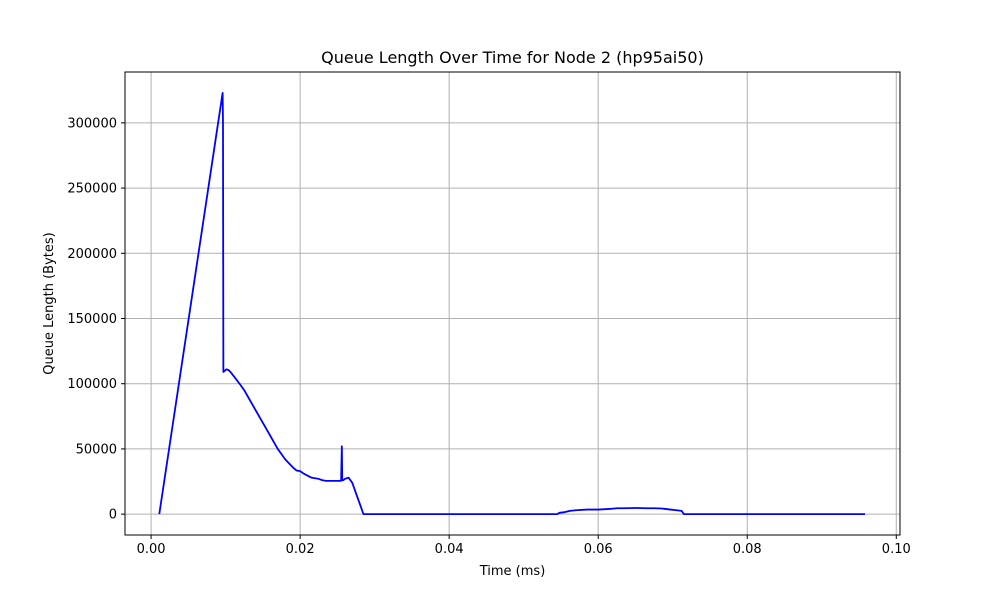 The image size is (1000, 600). Describe the element at coordinates (92, 384) in the screenshot. I see `y-tick-label: 100000` at that location.